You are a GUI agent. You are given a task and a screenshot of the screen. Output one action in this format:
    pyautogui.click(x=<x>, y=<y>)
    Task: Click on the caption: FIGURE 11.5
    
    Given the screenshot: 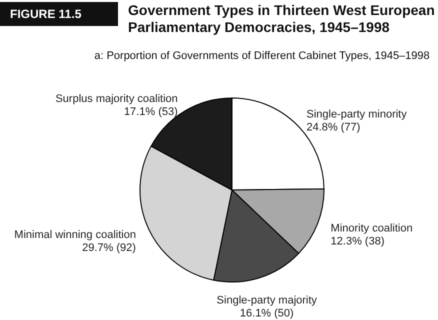 What is the action you would take?
    pyautogui.click(x=46, y=14)
    